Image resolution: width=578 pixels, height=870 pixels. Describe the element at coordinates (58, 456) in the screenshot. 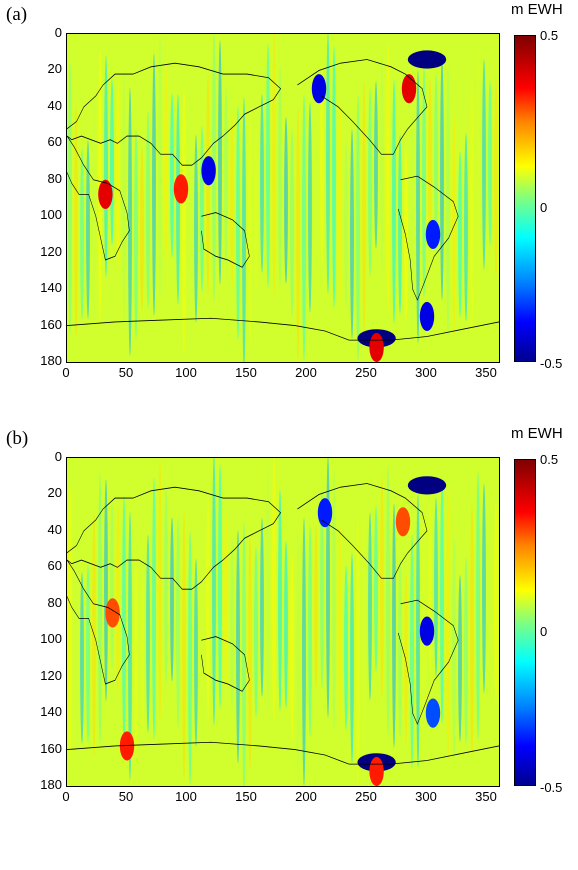

I see `y-tick-label: 0` at that location.